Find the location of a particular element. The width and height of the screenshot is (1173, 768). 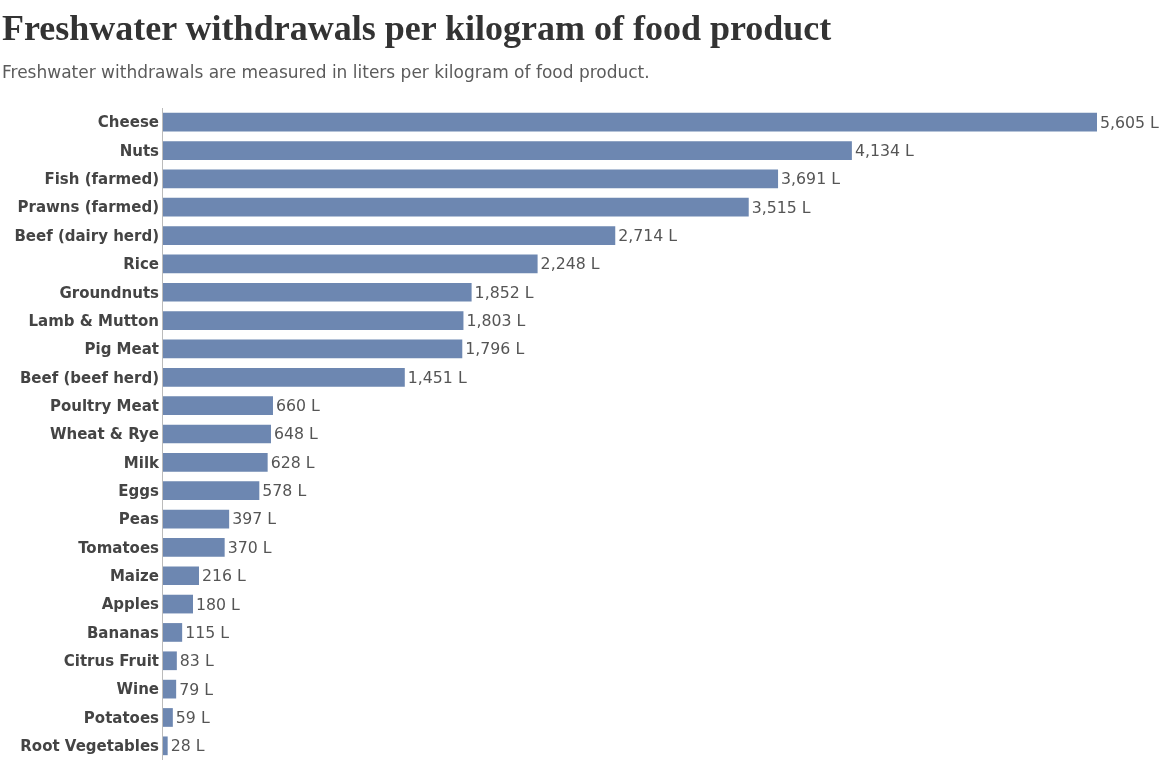

data-label: 180 L is located at coordinates (218, 604).